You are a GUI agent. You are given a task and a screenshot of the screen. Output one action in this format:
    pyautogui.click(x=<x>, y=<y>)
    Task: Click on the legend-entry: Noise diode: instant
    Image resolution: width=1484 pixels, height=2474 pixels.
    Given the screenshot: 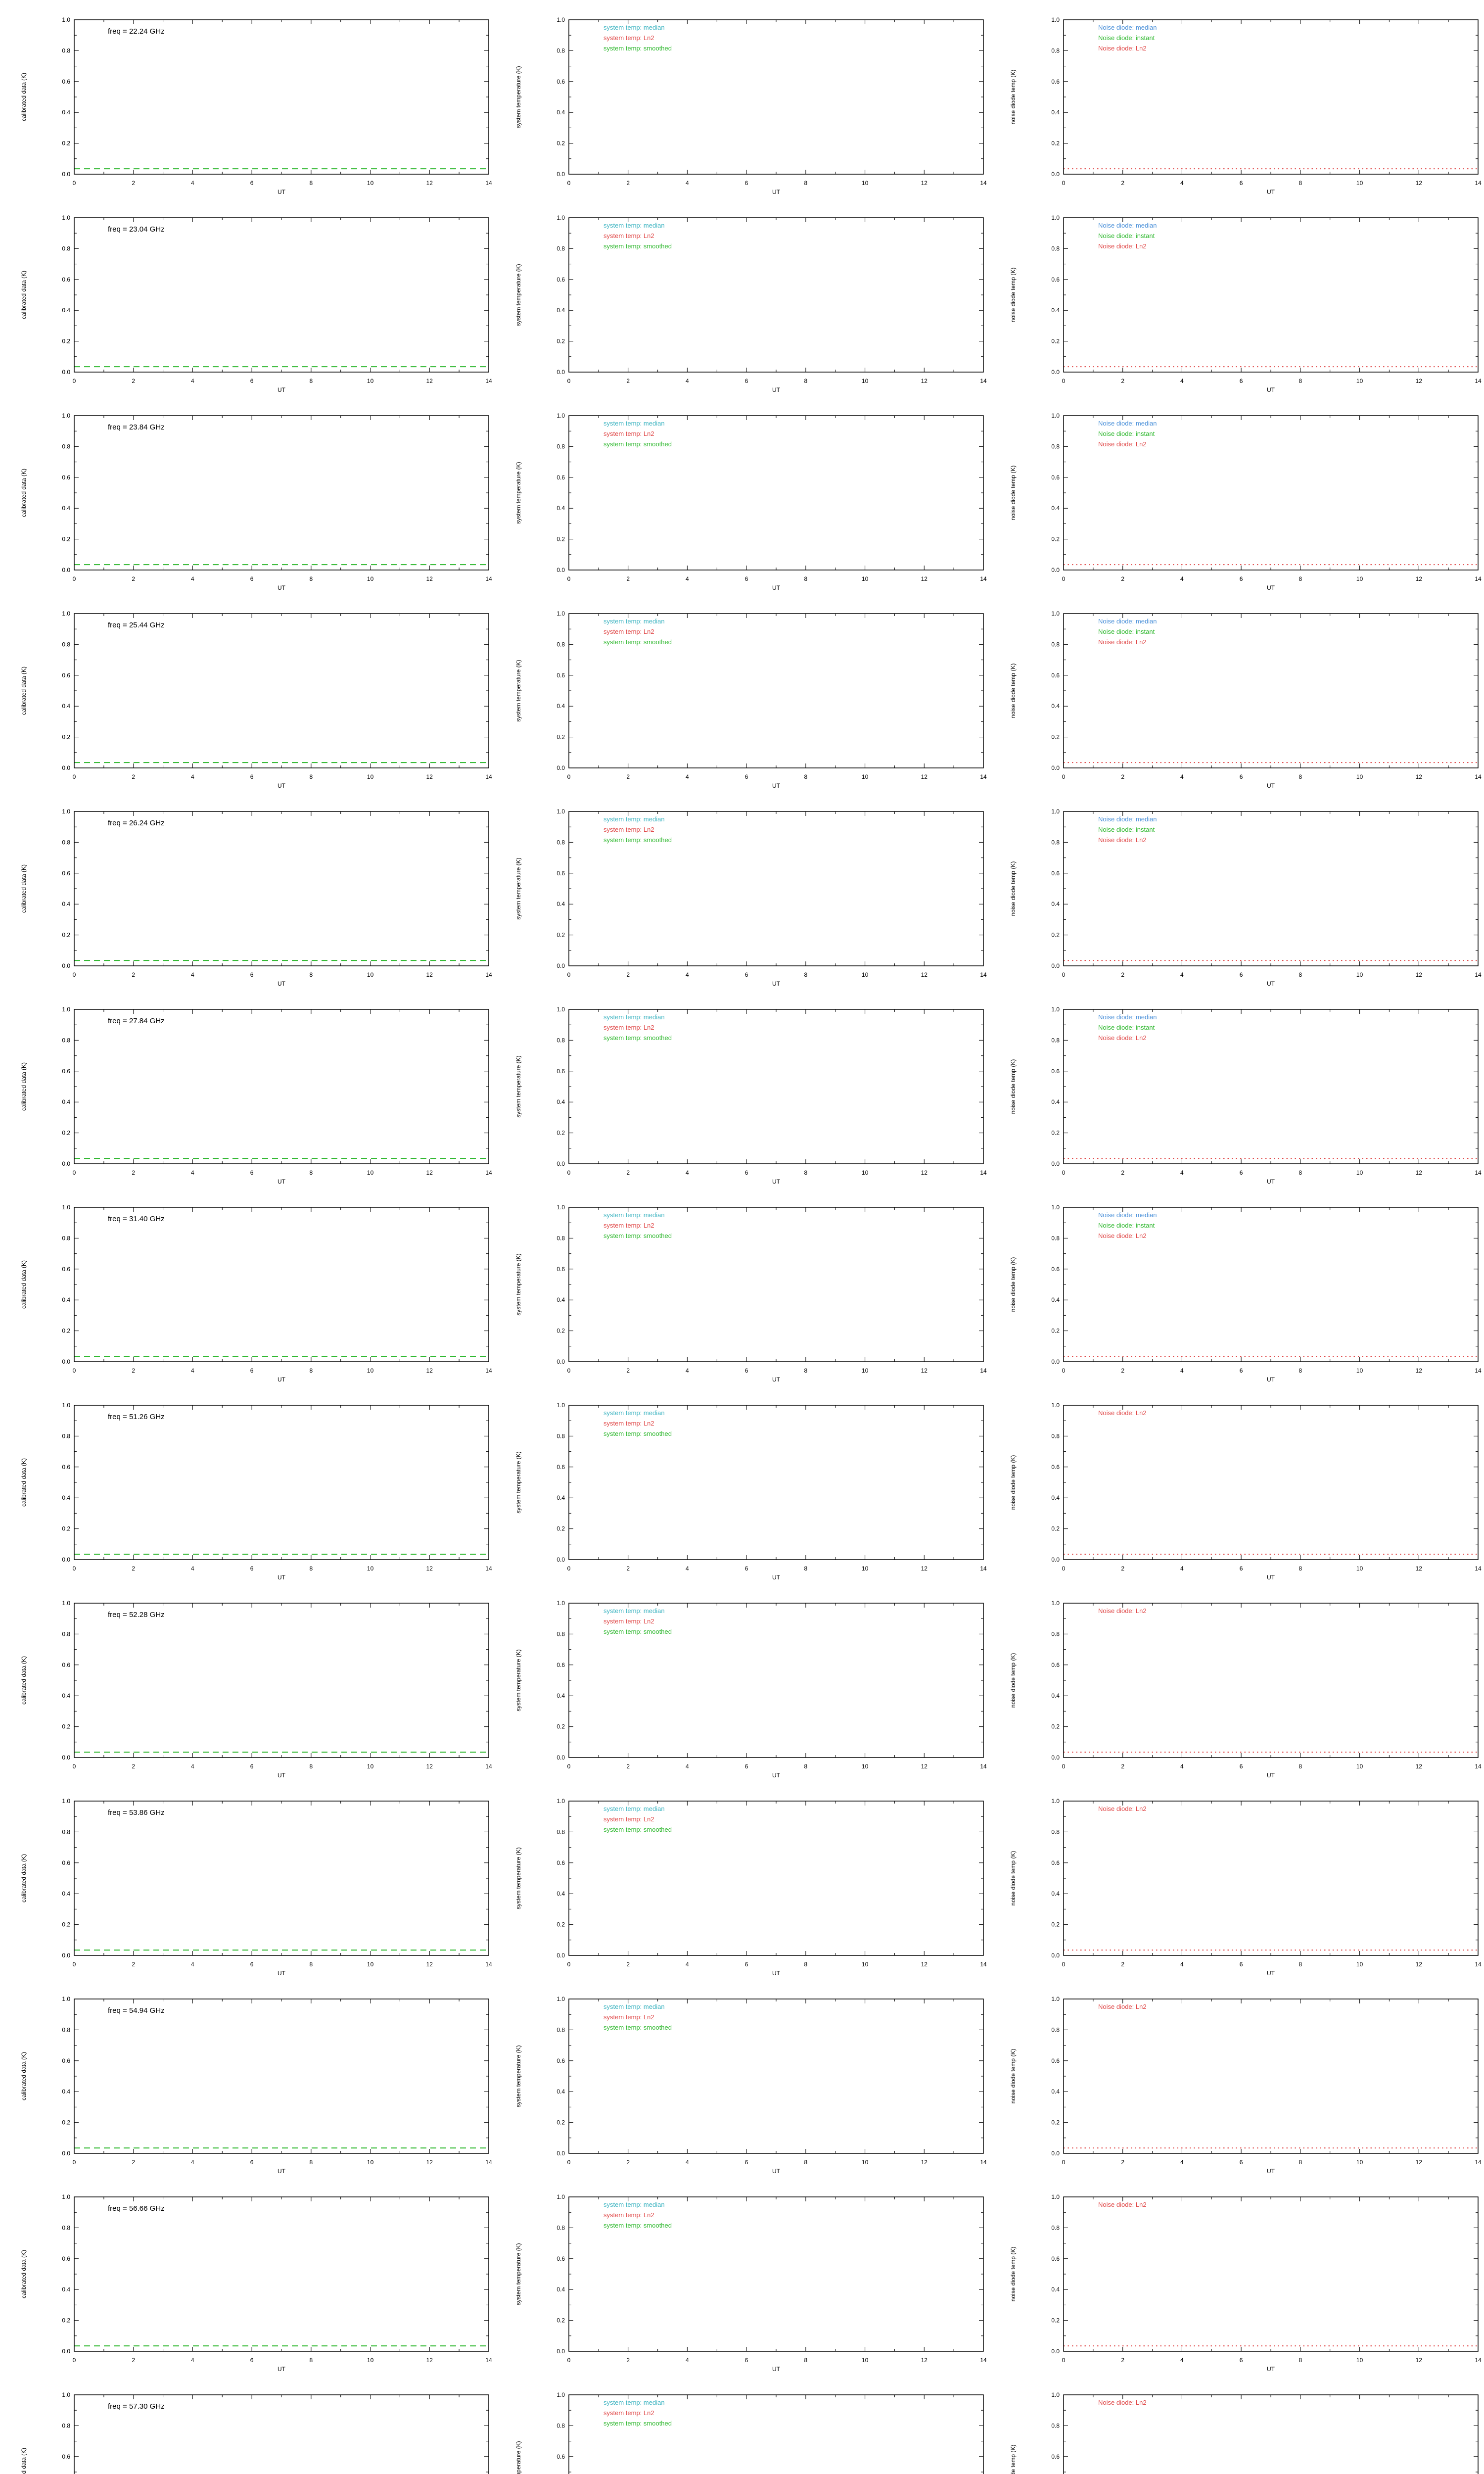 What is the action you would take?
    pyautogui.click(x=1126, y=1028)
    